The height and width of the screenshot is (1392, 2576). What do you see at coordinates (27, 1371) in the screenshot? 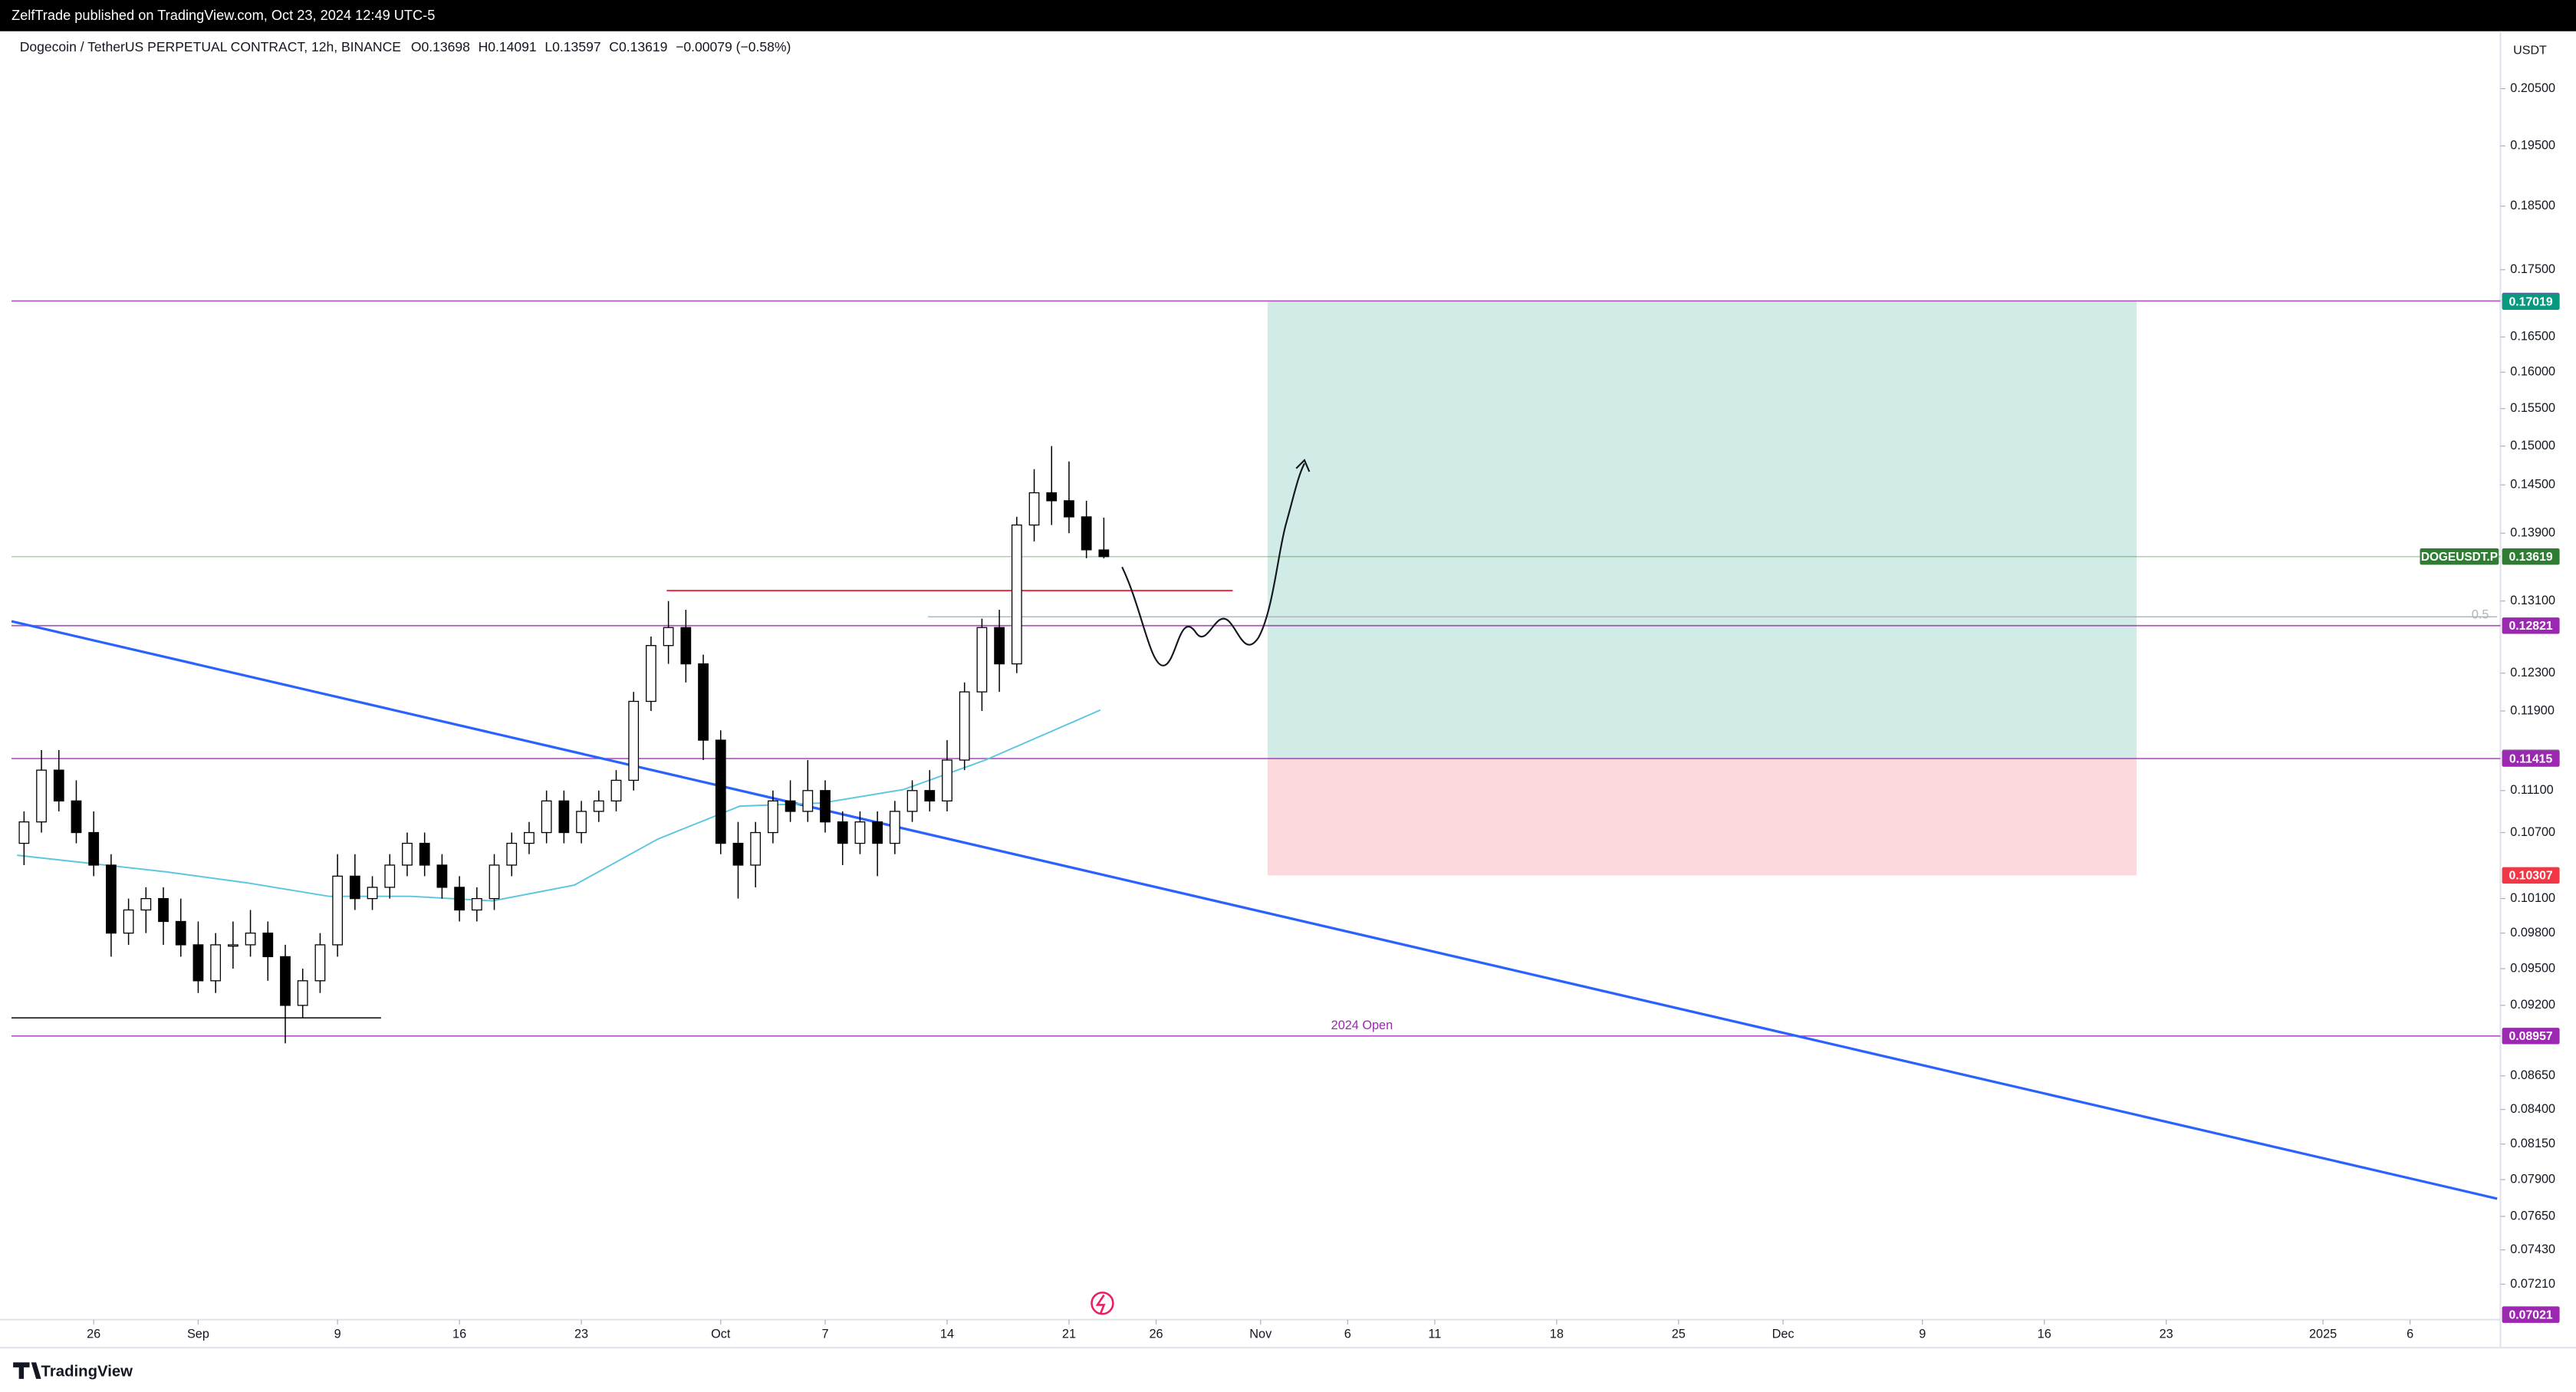
I see `tv-logo` at bounding box center [27, 1371].